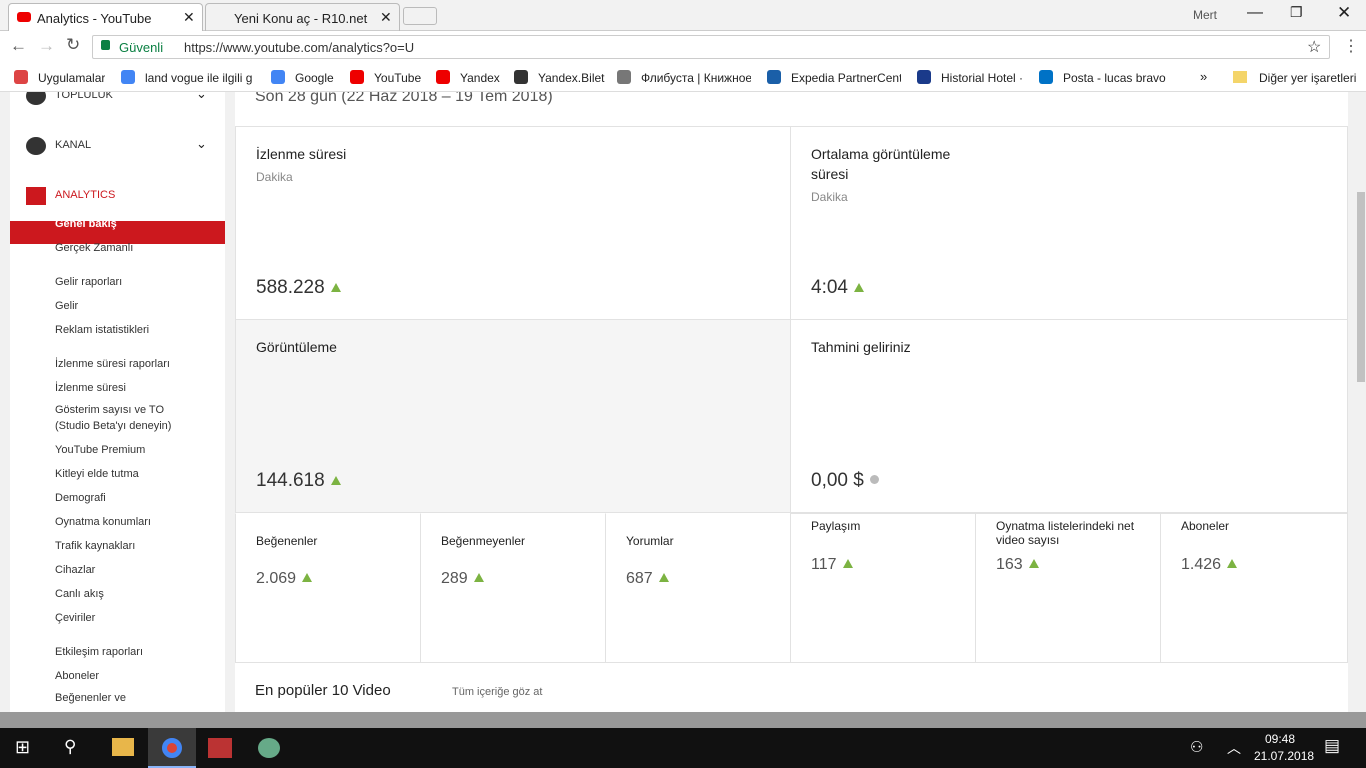 Image resolution: width=1366 pixels, height=768 pixels. Describe the element at coordinates (220, 748) in the screenshot. I see `app` at that location.